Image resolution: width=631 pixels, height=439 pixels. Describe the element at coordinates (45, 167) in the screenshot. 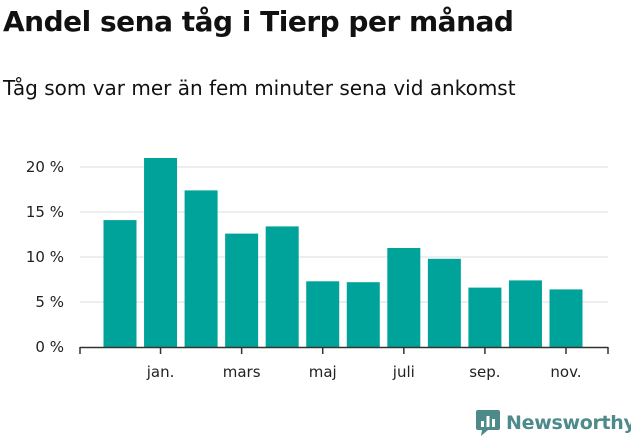

I see `y-tick-label: 20 %` at that location.